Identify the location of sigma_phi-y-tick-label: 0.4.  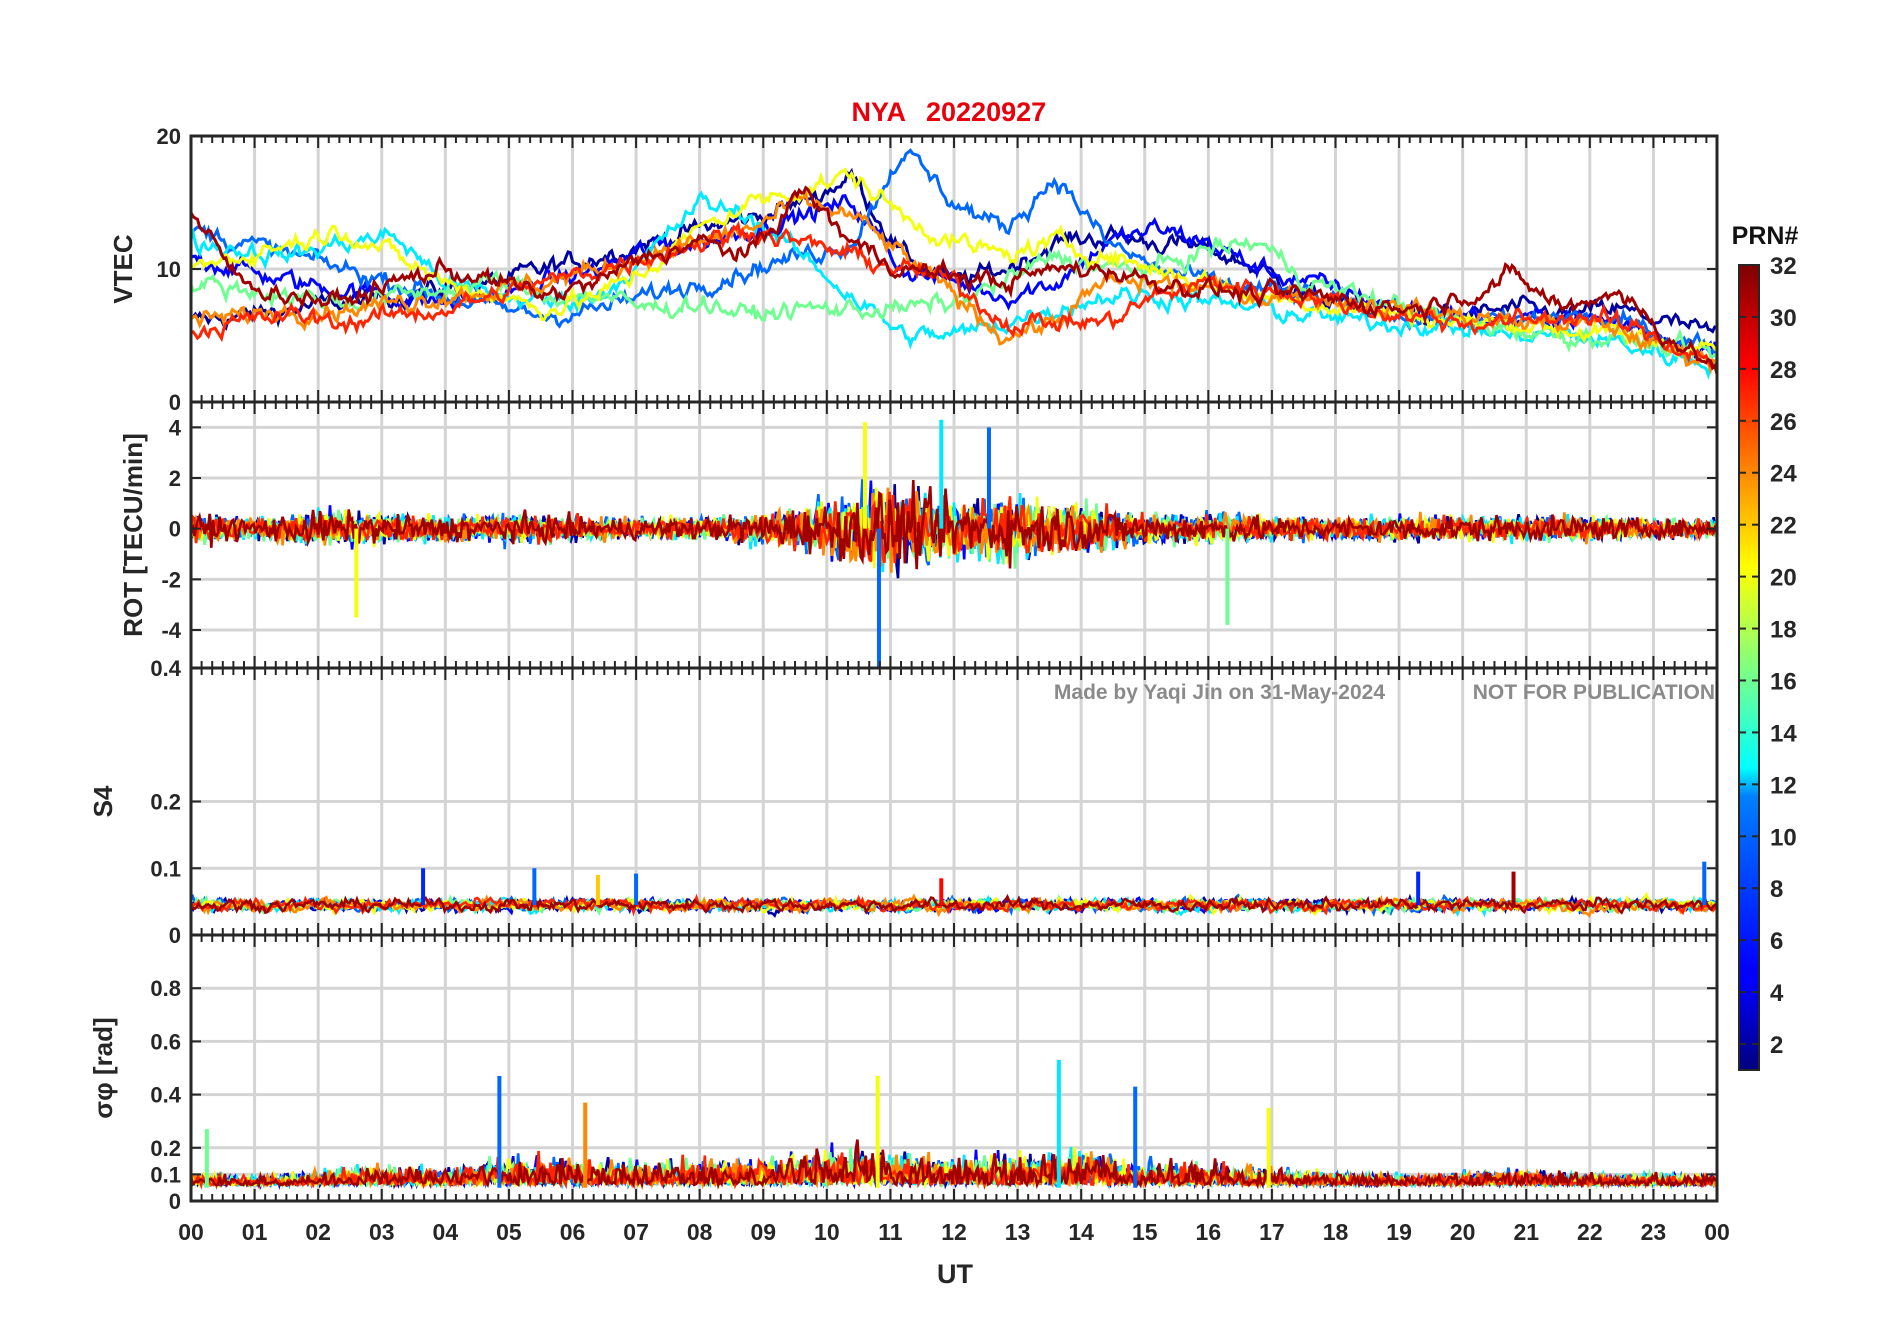
(165, 1095).